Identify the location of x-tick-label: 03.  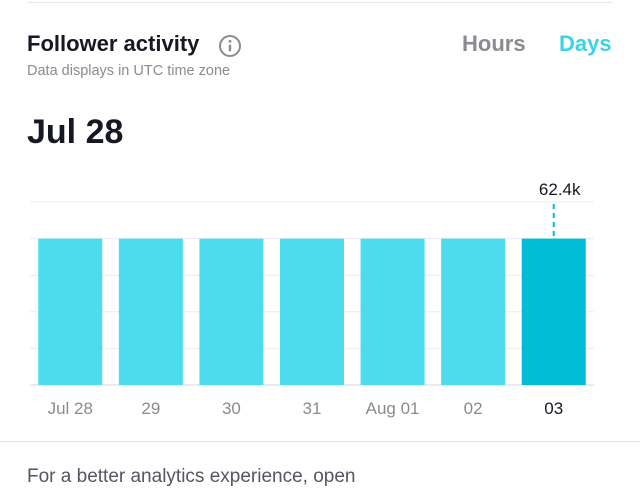
(553, 408).